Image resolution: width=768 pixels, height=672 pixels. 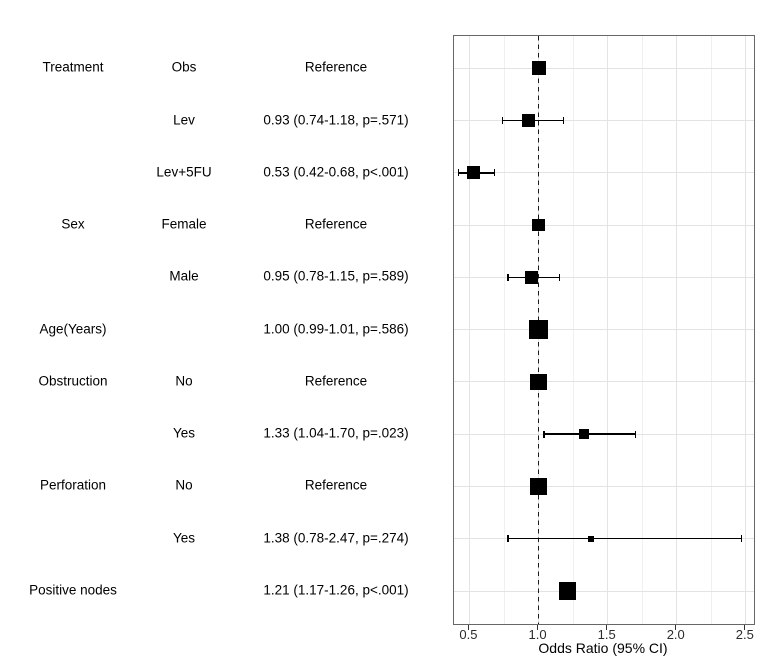 I want to click on row-estimate-label: 1.38 (0.78-2.47, p=.274), so click(x=336, y=537).